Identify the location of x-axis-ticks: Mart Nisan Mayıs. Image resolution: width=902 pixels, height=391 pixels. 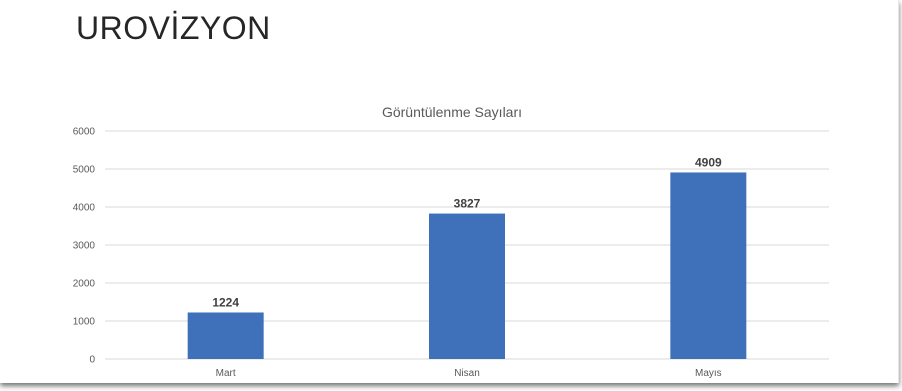
(469, 373).